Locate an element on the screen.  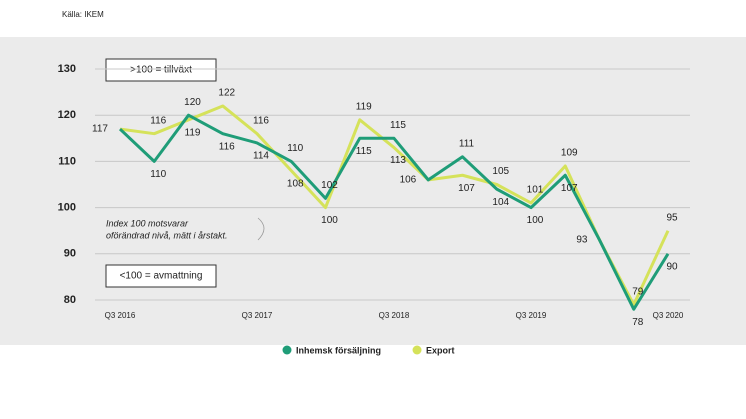
value-label: 122 is located at coordinates (226, 93).